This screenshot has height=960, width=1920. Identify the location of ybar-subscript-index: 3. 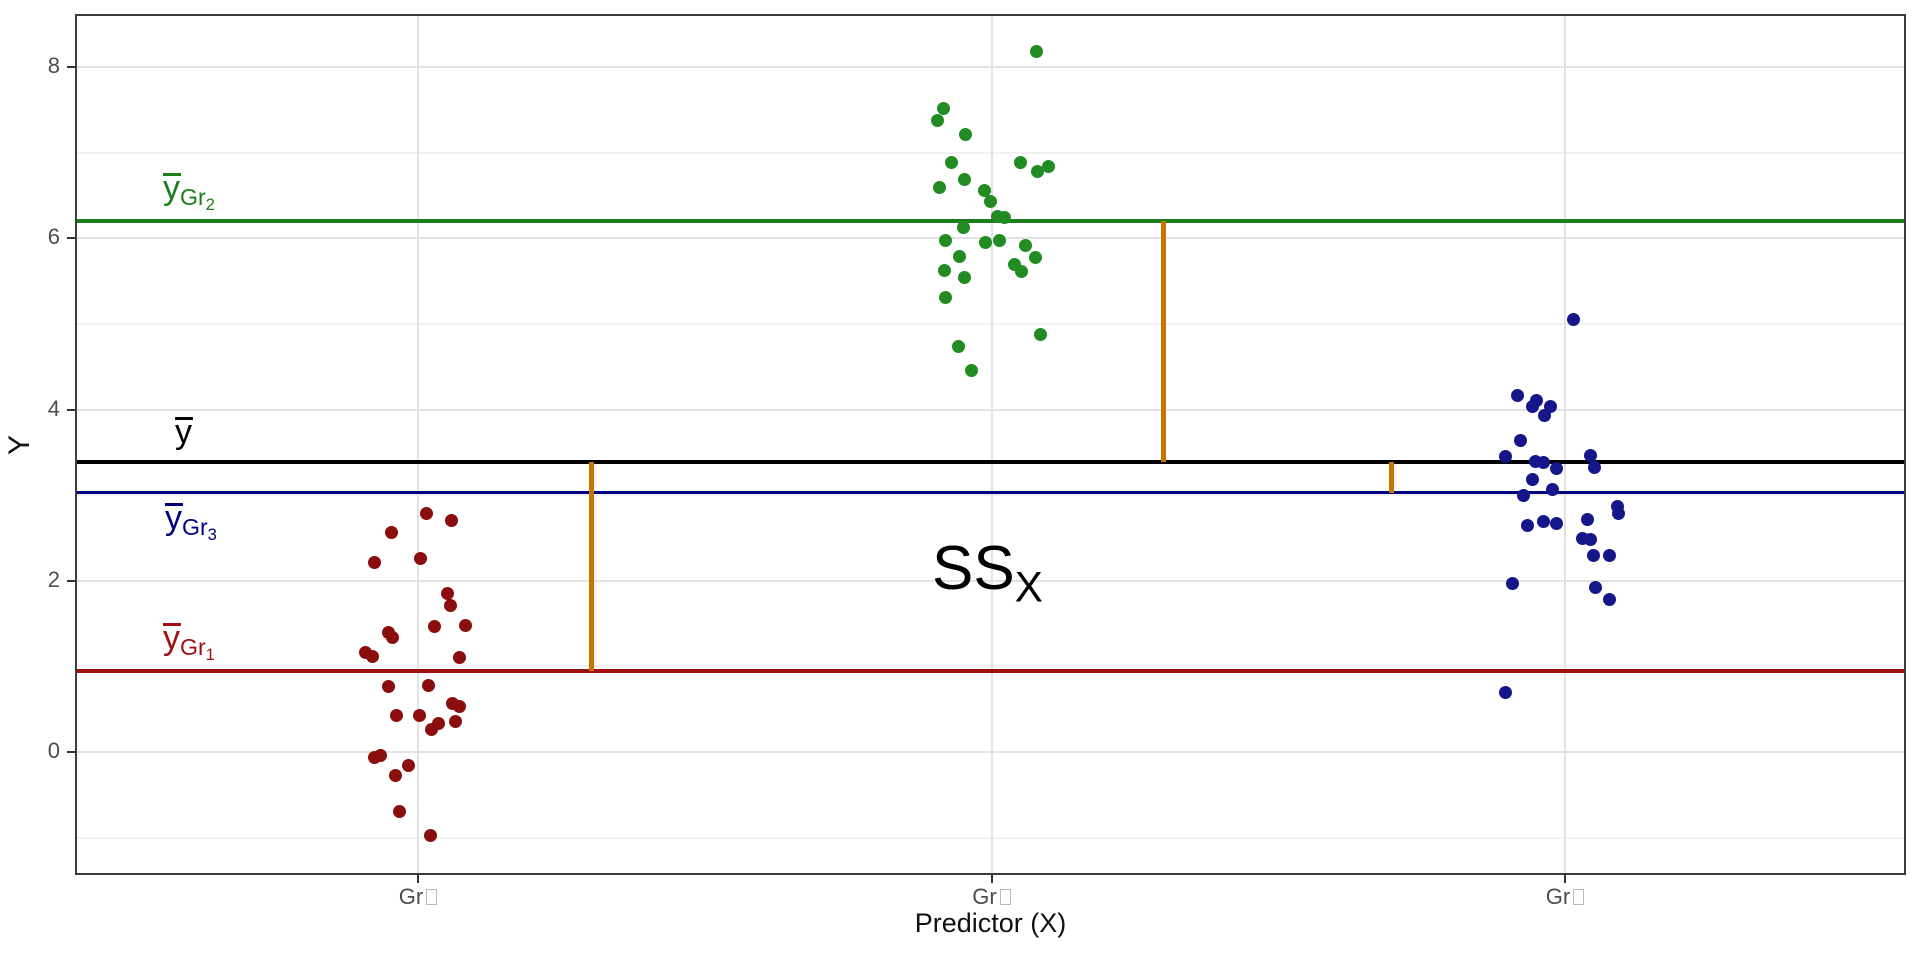
(212, 534).